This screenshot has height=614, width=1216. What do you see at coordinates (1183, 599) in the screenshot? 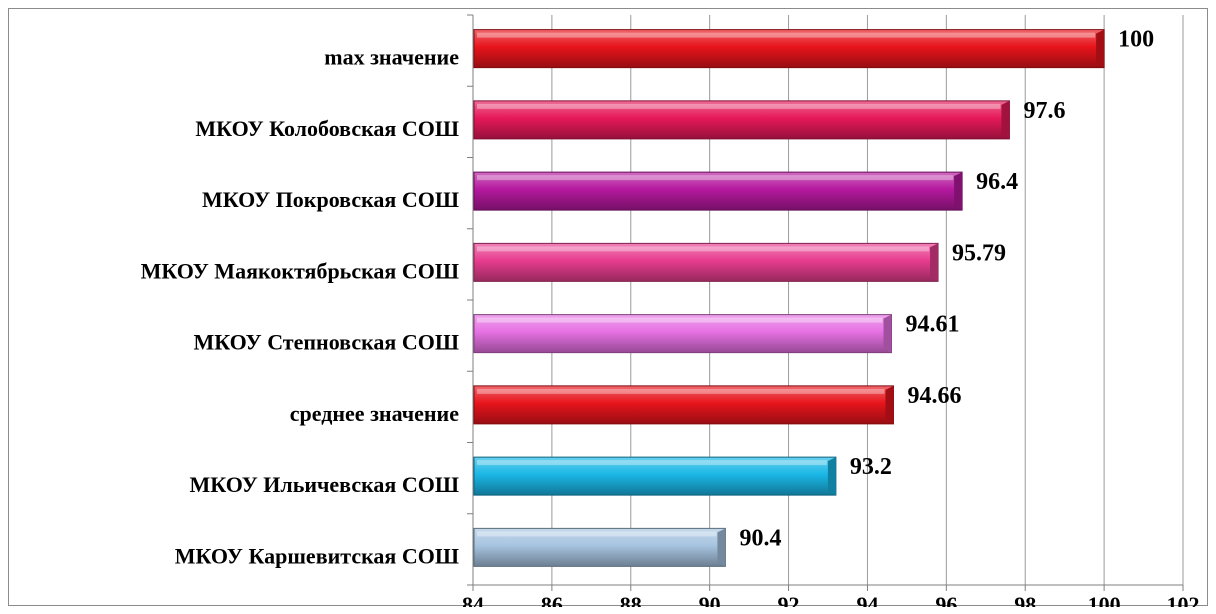
I see `x-tick-label: 102` at bounding box center [1183, 599].